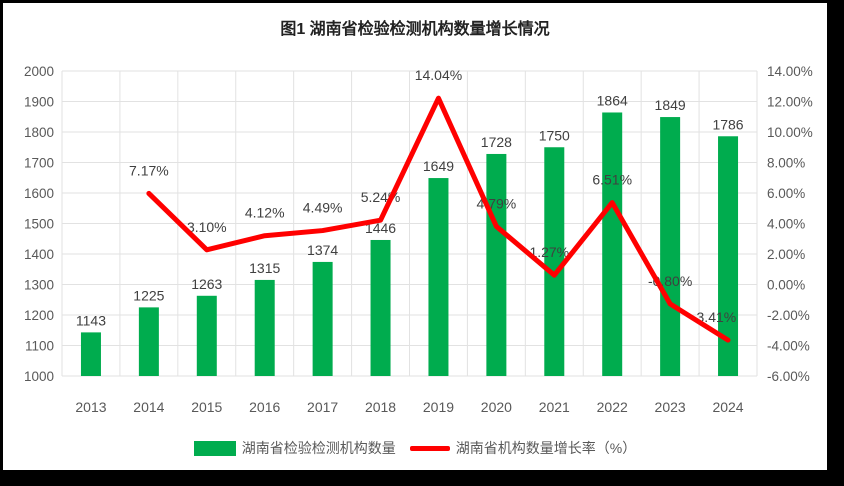  Describe the element at coordinates (786, 163) in the screenshot. I see `right-axis-tick-label: 8.00%` at that location.